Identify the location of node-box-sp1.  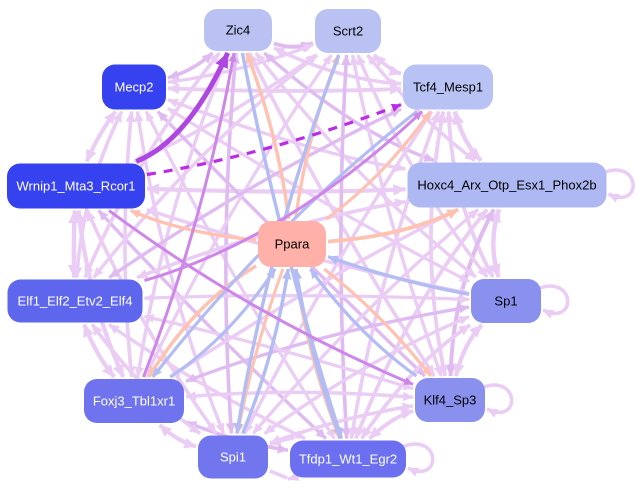
(506, 301).